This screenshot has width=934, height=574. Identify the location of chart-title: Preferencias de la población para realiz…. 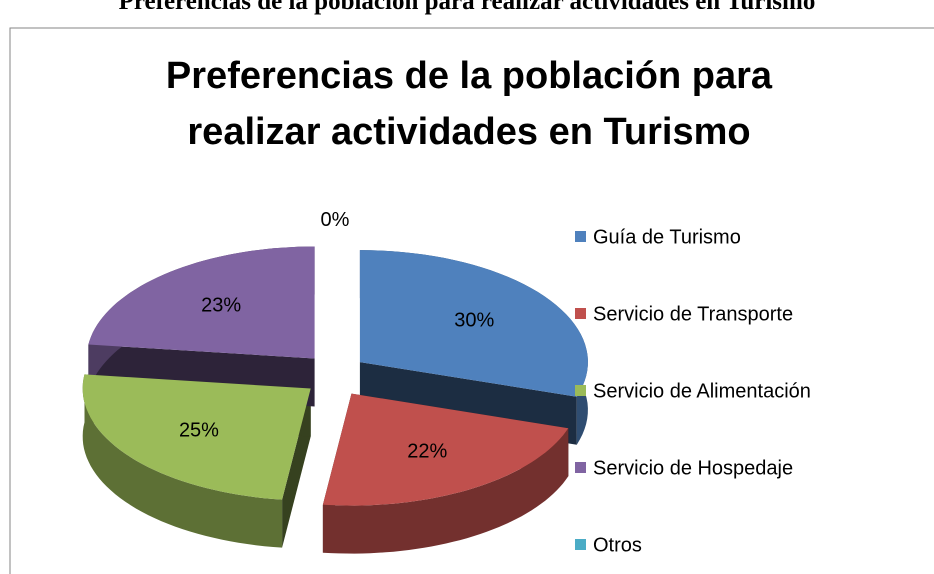
(469, 104).